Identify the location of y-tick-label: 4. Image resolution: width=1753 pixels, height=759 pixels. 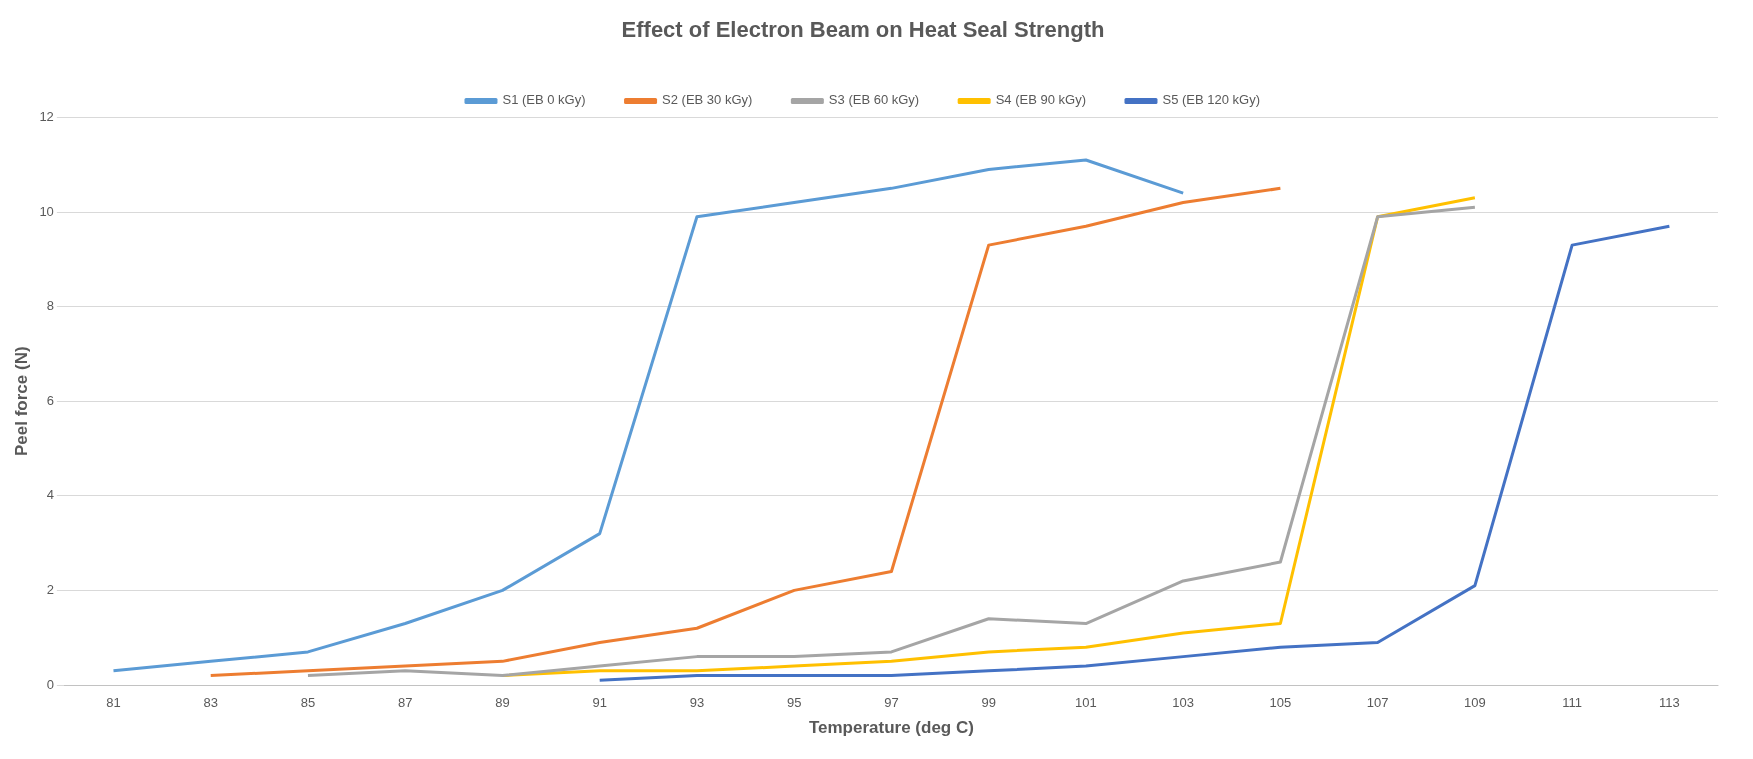
(50, 495).